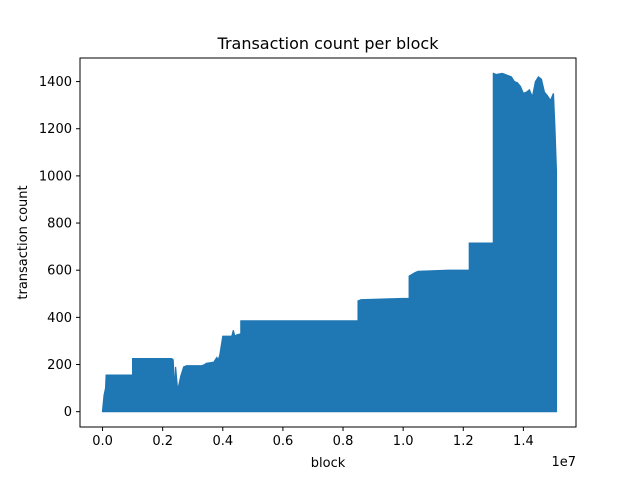 This screenshot has height=480, width=640. What do you see at coordinates (59, 247) in the screenshot?
I see `y-axis: 0 200 400 600 800 1000 1200 1400` at bounding box center [59, 247].